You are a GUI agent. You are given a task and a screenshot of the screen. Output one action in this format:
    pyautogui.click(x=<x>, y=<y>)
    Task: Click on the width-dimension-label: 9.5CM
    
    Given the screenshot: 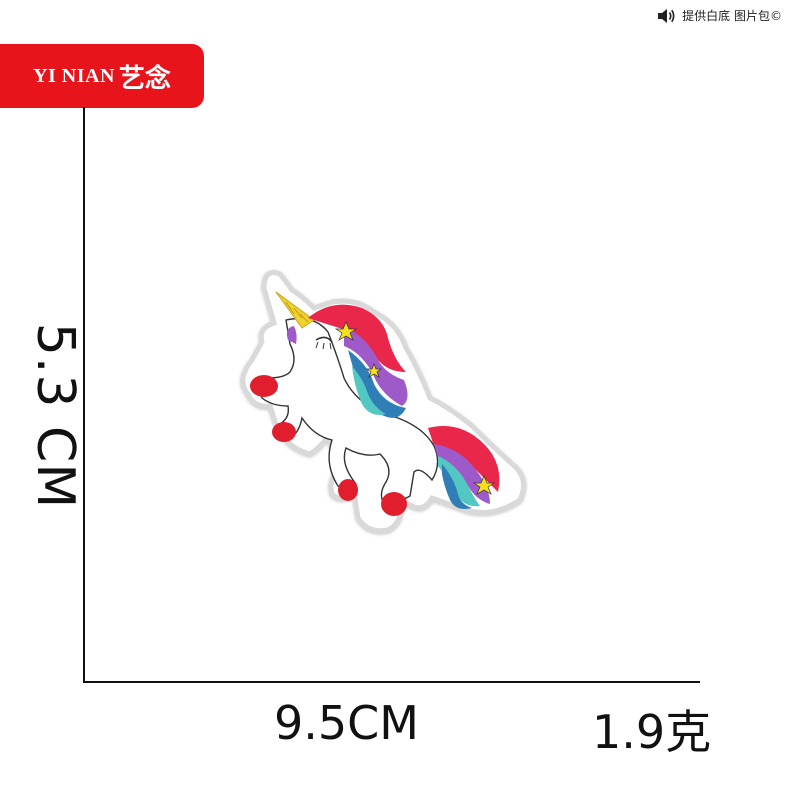 What is the action you would take?
    pyautogui.click(x=346, y=723)
    